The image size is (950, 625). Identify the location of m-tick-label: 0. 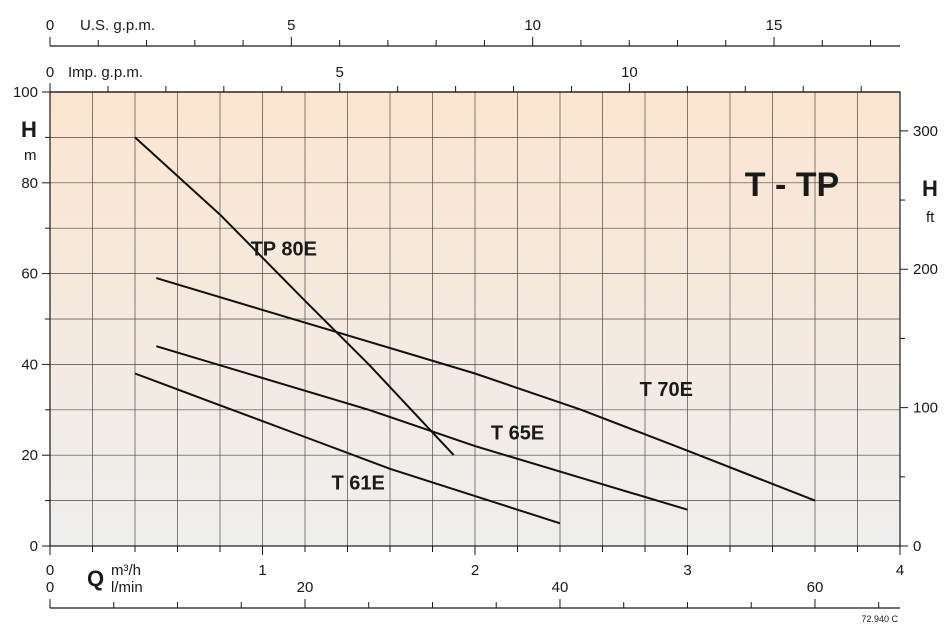
(34, 546).